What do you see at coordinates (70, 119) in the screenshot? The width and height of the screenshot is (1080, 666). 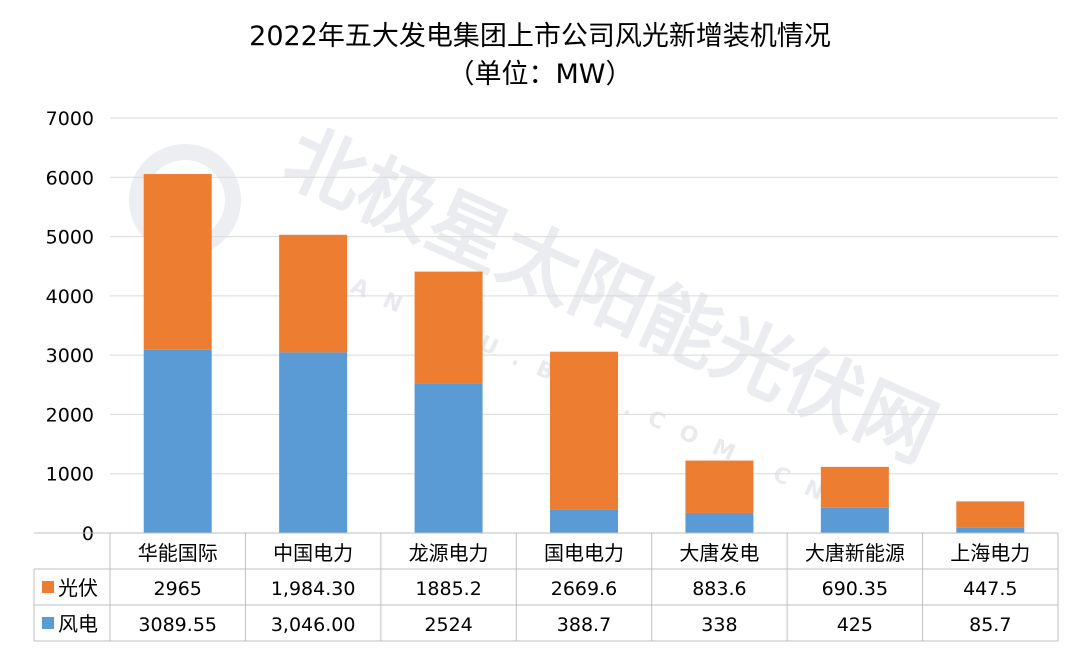 I see `y-tick-label: 7000` at bounding box center [70, 119].